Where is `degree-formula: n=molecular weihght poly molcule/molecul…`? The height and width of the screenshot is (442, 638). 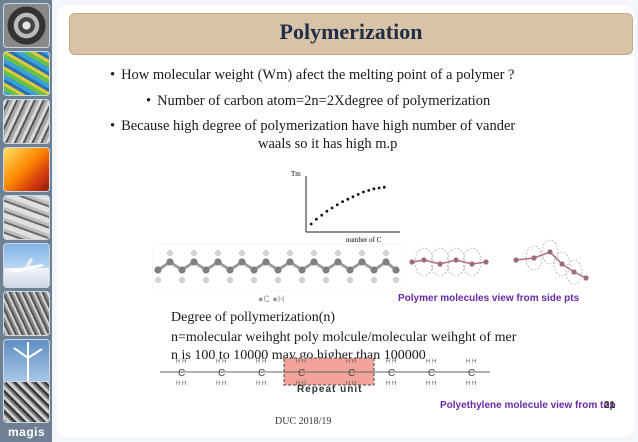
degree-formula: n=molecular weihght poly molcule/molecul… is located at coordinates (344, 337).